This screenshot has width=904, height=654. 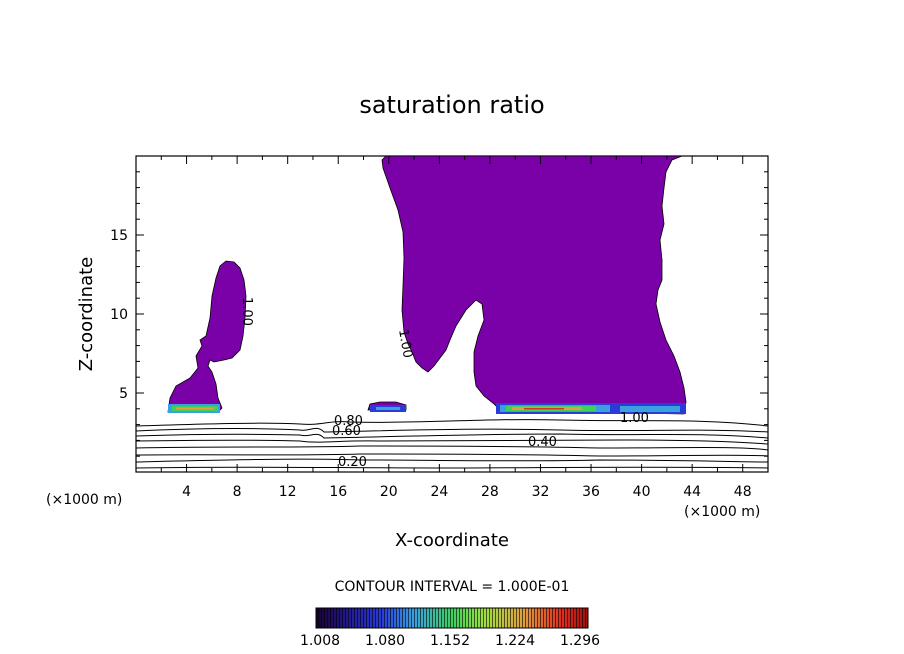 I want to click on contour-label-5: 0.60, so click(x=346, y=431).